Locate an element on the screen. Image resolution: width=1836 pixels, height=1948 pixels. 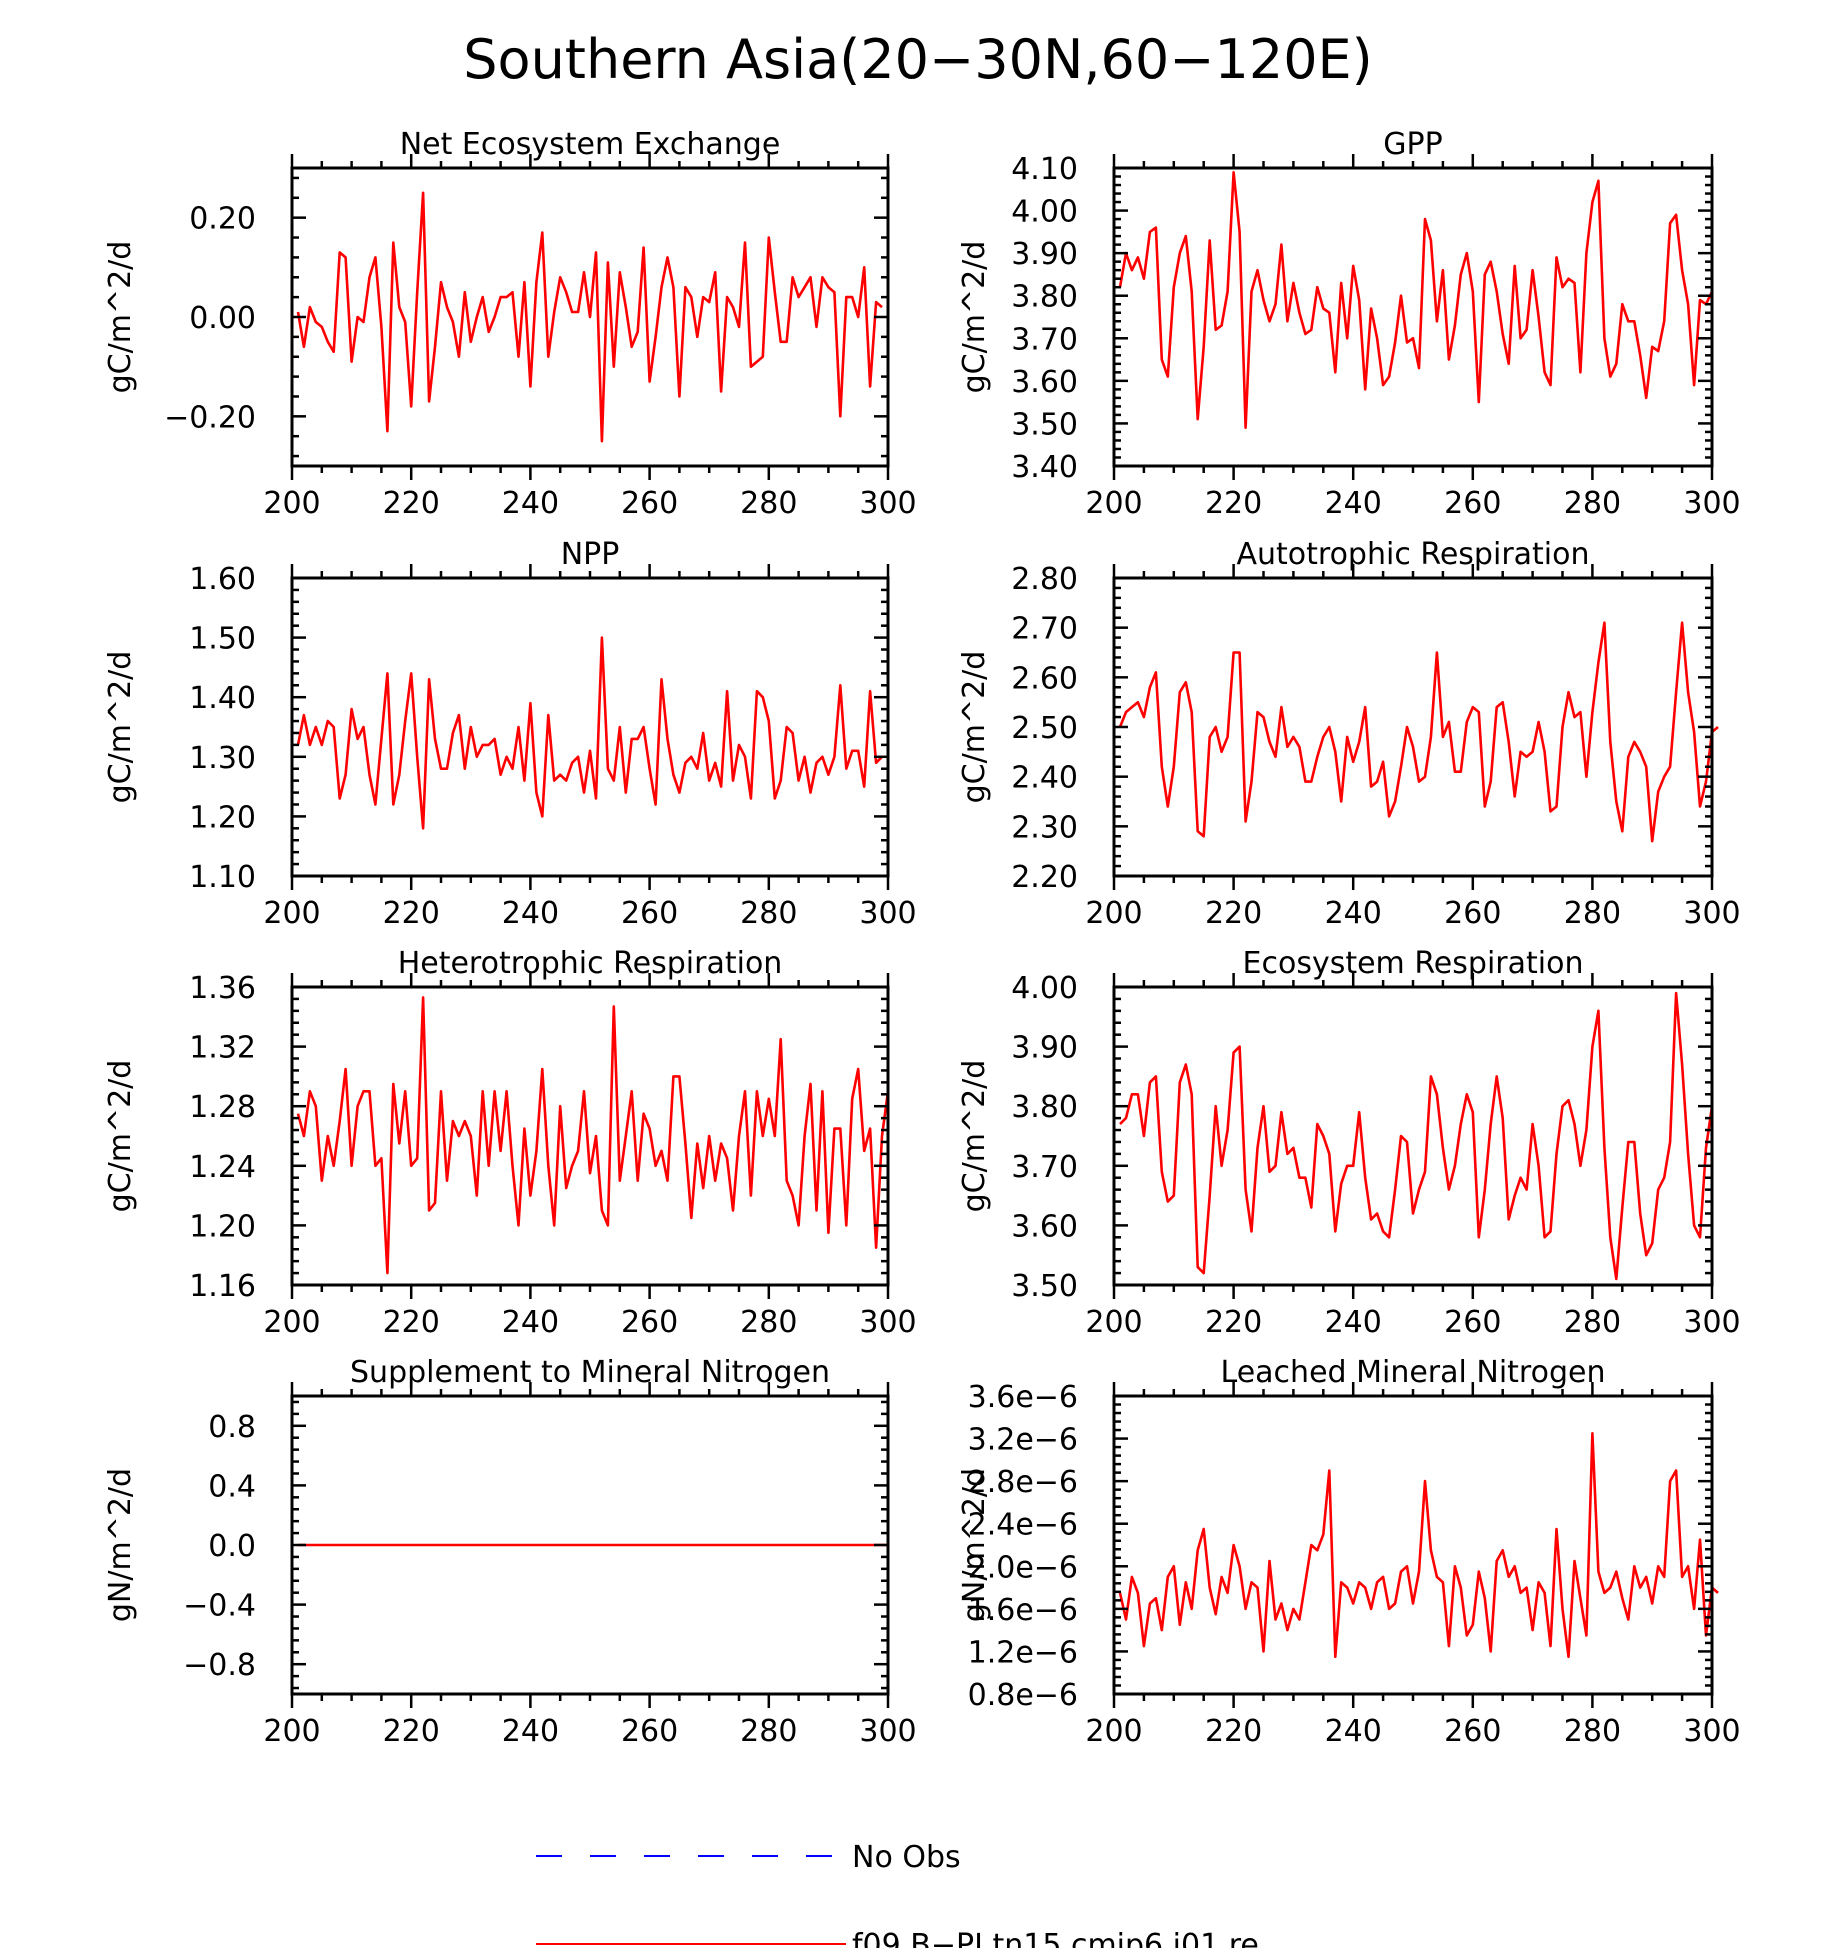
y-tick-label: 0.20 is located at coordinates (222, 219).